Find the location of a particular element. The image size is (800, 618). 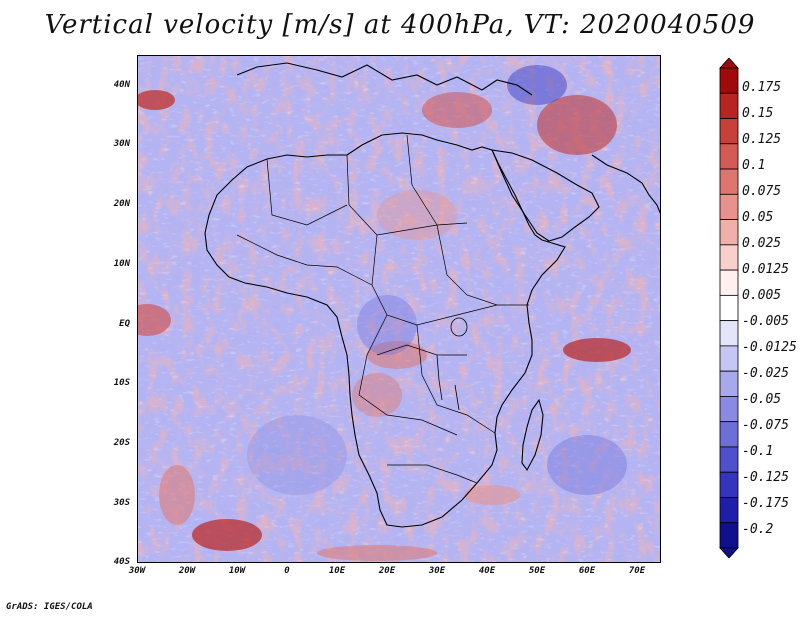

colorbar-label: 0.025 is located at coordinates (762, 243).